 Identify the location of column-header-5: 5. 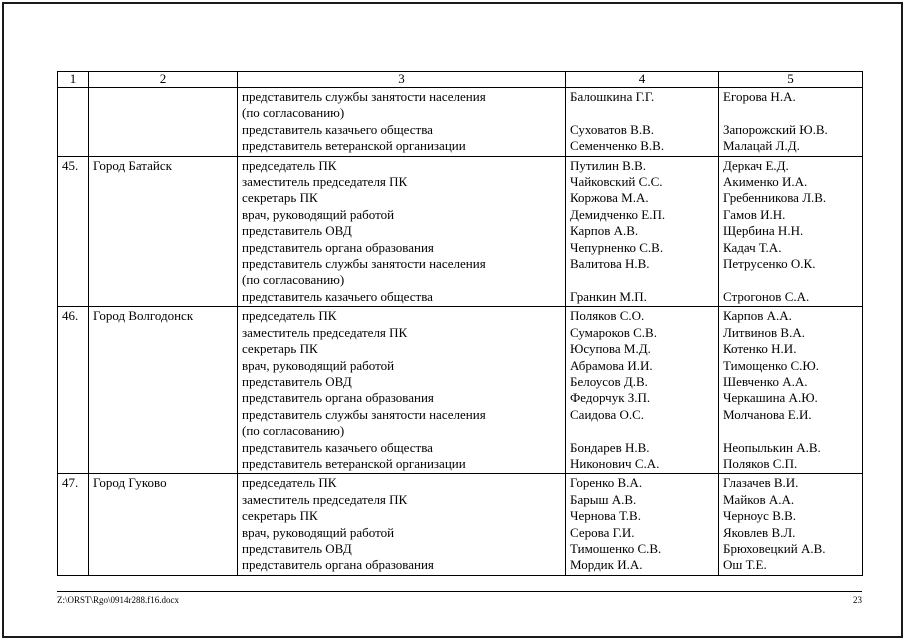
(790, 79).